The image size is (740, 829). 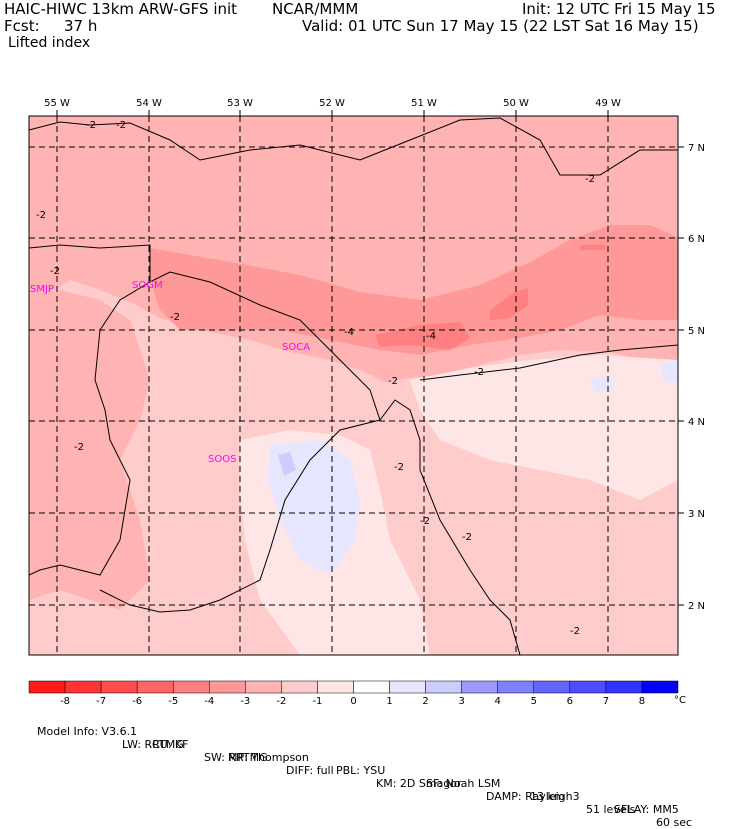 What do you see at coordinates (389, 701) in the screenshot?
I see `colorbar-tick: 1` at bounding box center [389, 701].